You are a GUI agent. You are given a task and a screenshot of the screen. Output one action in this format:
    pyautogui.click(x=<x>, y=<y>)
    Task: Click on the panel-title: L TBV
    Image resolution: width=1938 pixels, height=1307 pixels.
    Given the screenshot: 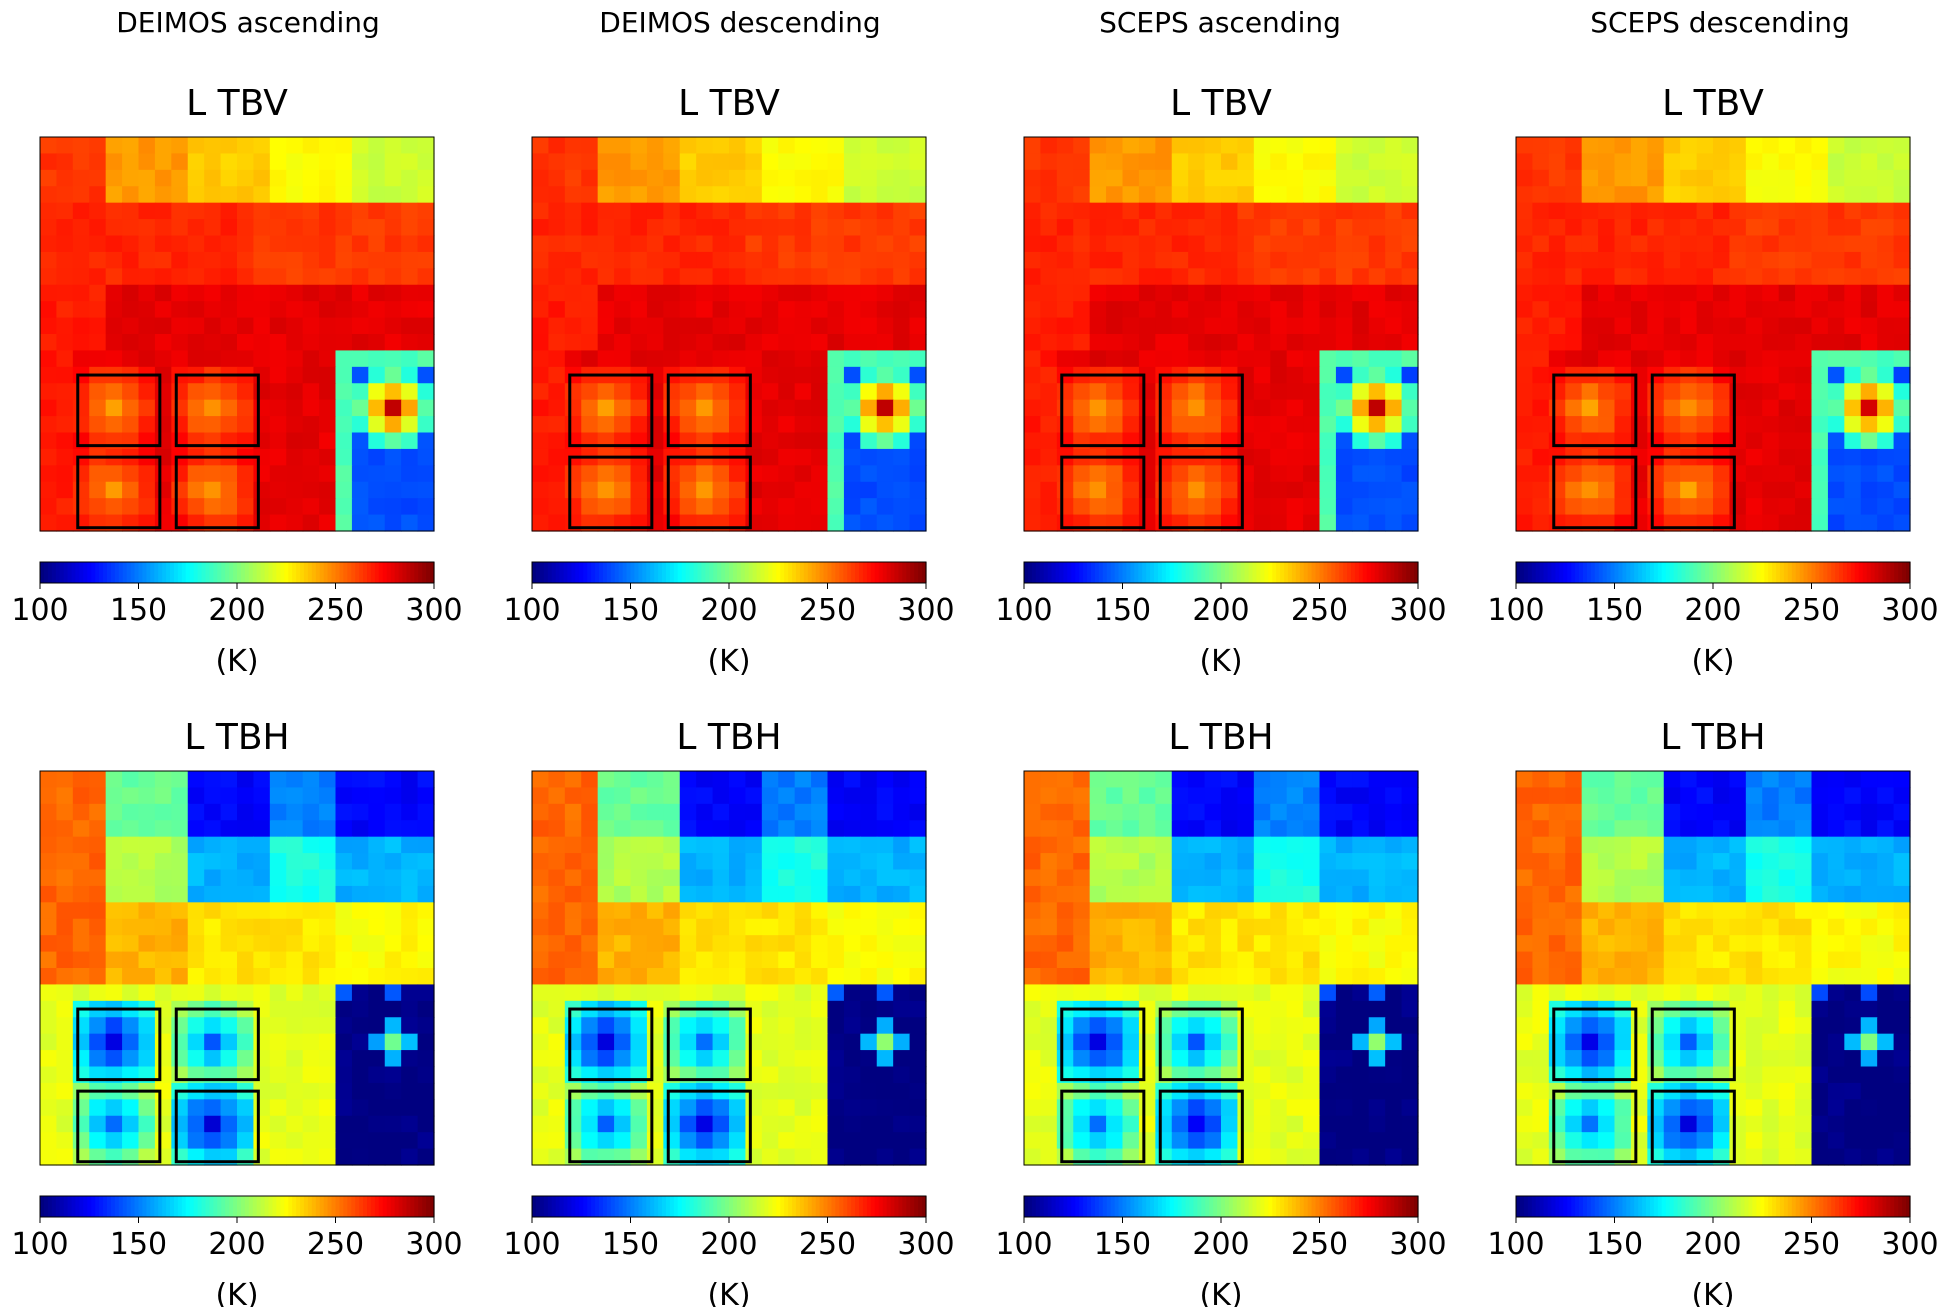 What is the action you would take?
    pyautogui.click(x=1221, y=103)
    